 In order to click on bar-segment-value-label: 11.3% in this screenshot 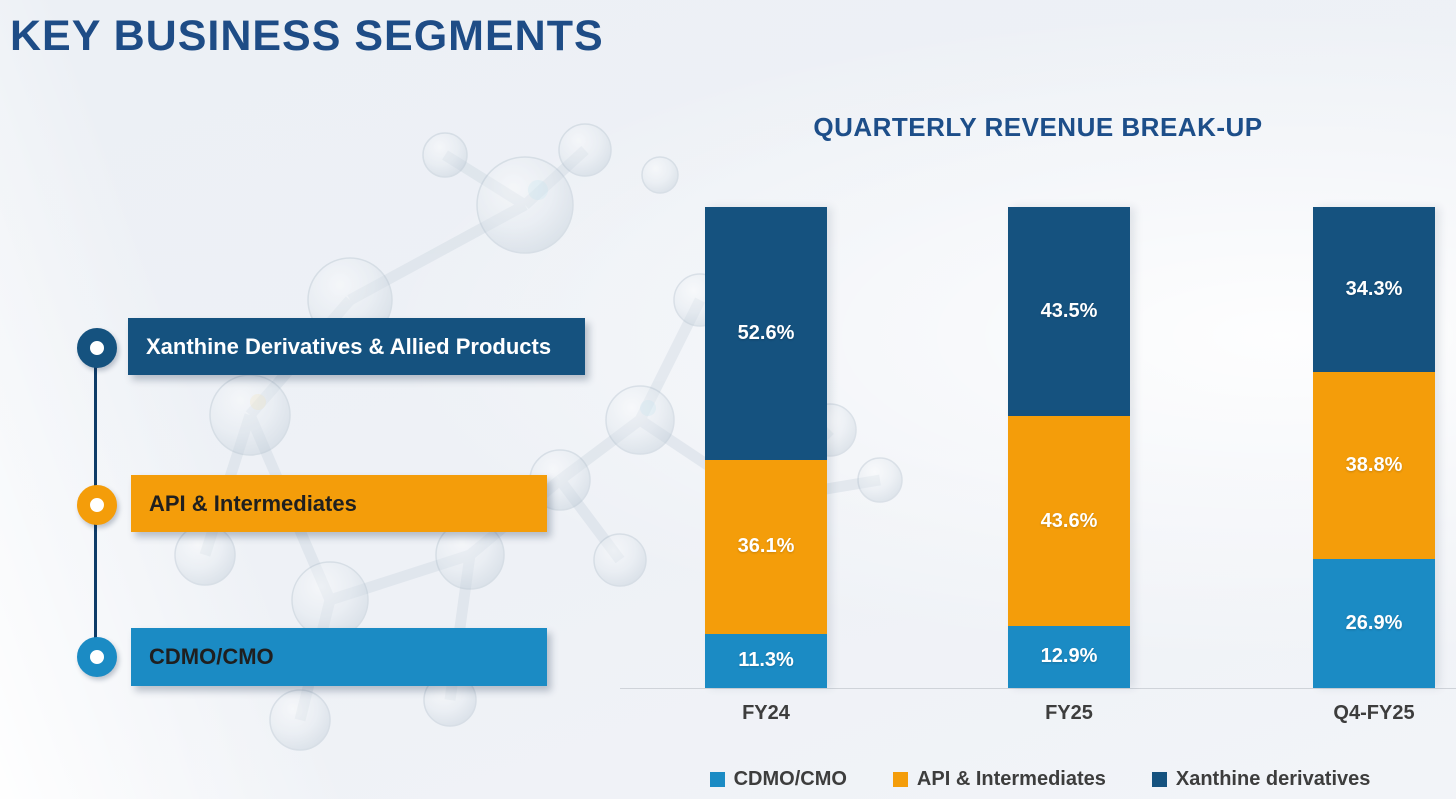, I will do `click(766, 660)`.